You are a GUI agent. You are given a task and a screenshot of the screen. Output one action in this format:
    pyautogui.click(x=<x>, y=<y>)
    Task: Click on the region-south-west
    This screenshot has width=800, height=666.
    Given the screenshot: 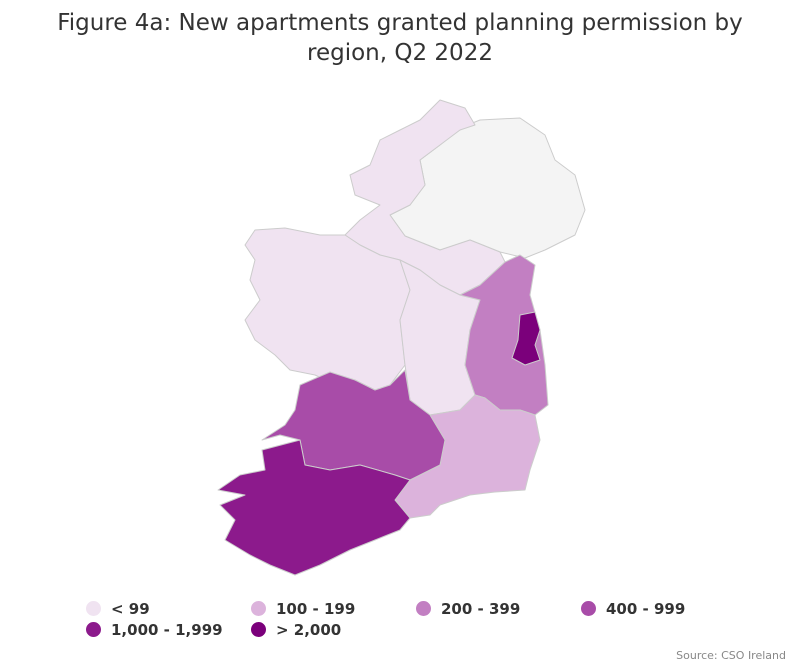 What is the action you would take?
    pyautogui.click(x=314, y=507)
    